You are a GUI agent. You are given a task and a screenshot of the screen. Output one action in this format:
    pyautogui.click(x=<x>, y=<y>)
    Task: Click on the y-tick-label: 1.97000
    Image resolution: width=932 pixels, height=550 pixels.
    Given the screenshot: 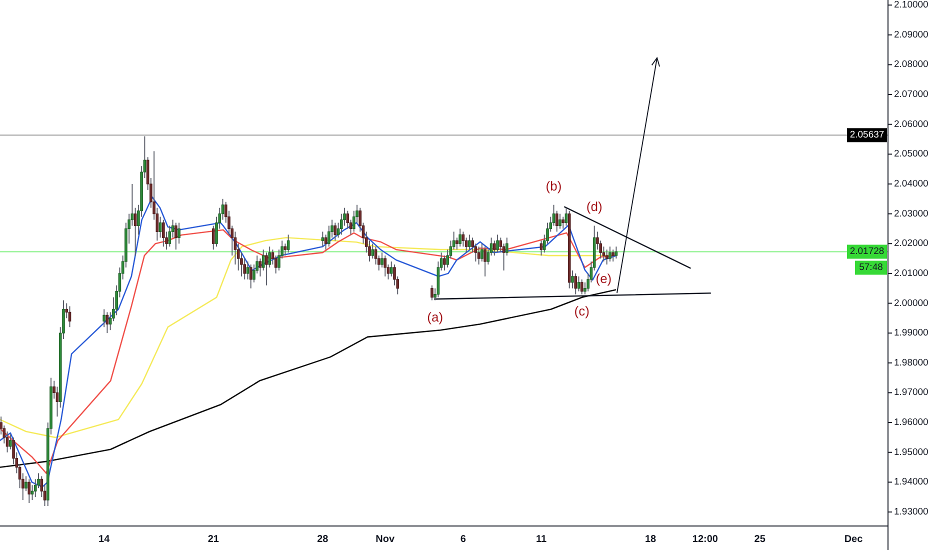 What is the action you would take?
    pyautogui.click(x=911, y=392)
    